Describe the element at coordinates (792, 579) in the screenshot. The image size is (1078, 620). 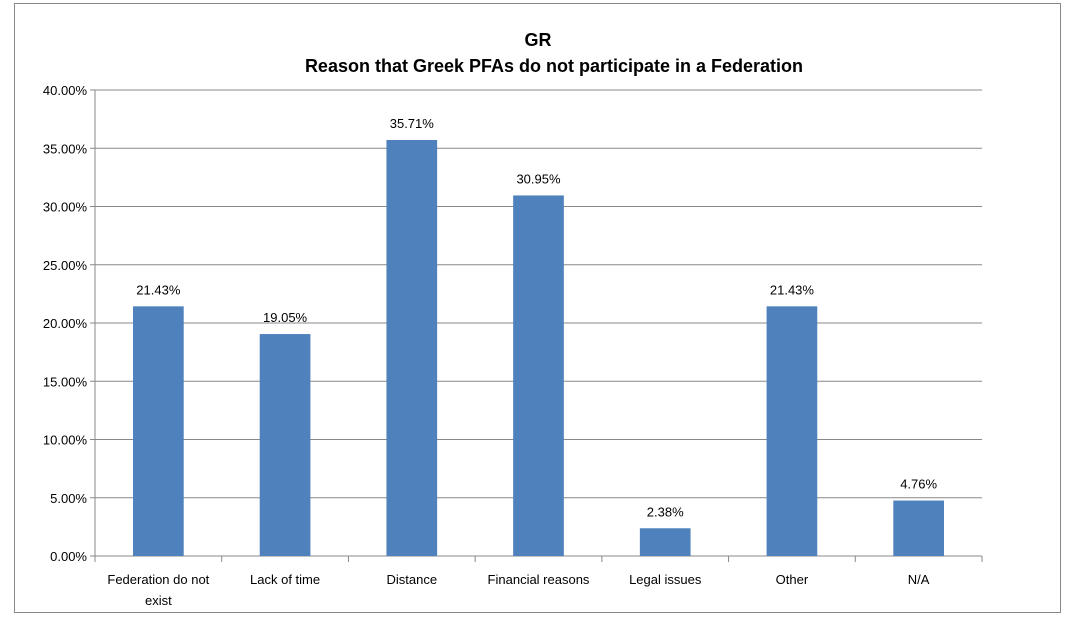
I see `x-tick-label: Other` at that location.